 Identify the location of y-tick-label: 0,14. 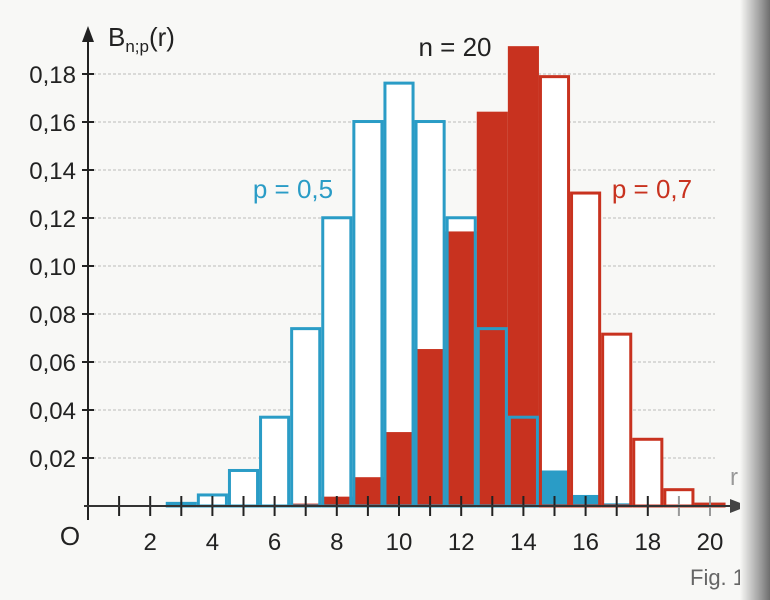
(52, 171).